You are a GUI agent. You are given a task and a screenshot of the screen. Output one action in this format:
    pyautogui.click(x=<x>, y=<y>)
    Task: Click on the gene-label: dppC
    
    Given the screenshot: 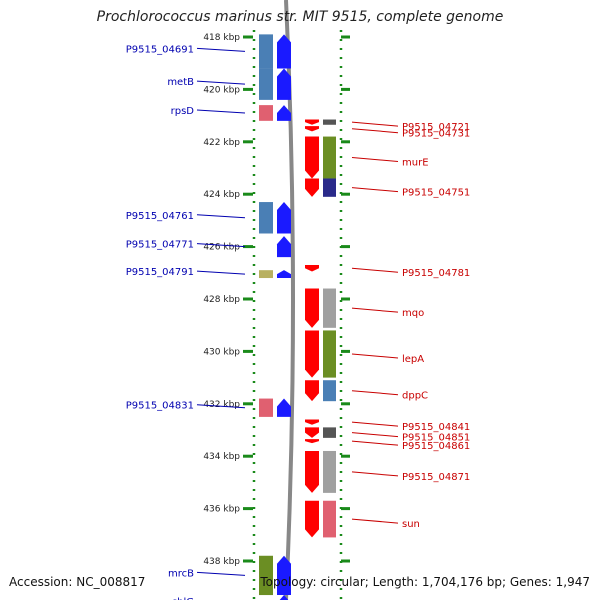 What is the action you would take?
    pyautogui.click(x=415, y=396)
    